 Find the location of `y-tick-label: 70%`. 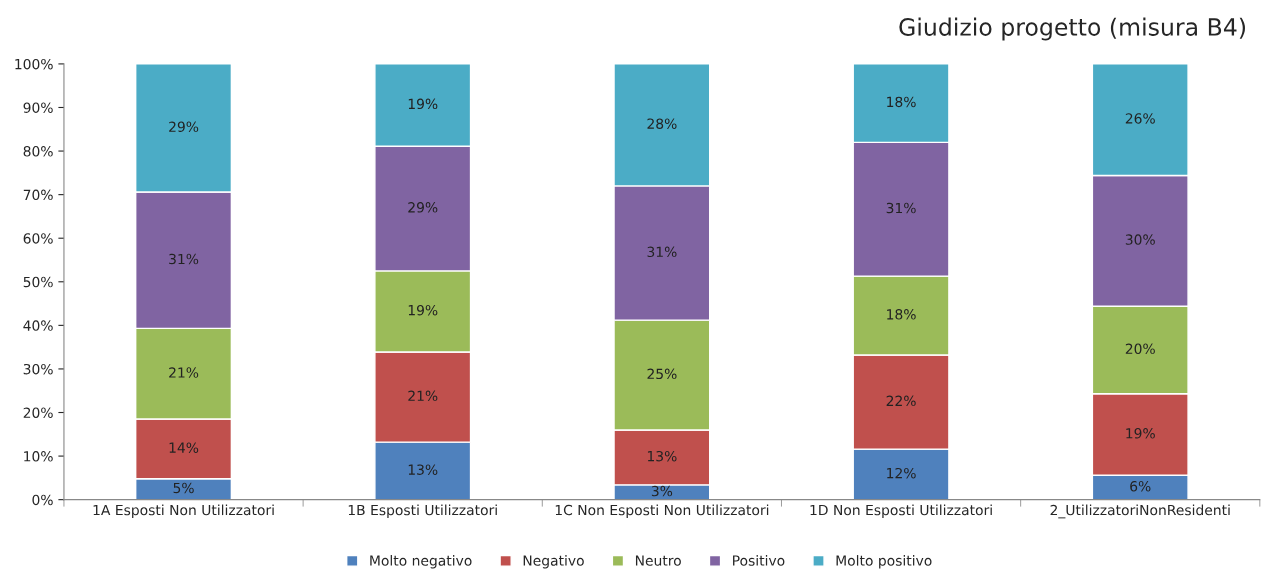

y-tick-label: 70% is located at coordinates (38, 195).